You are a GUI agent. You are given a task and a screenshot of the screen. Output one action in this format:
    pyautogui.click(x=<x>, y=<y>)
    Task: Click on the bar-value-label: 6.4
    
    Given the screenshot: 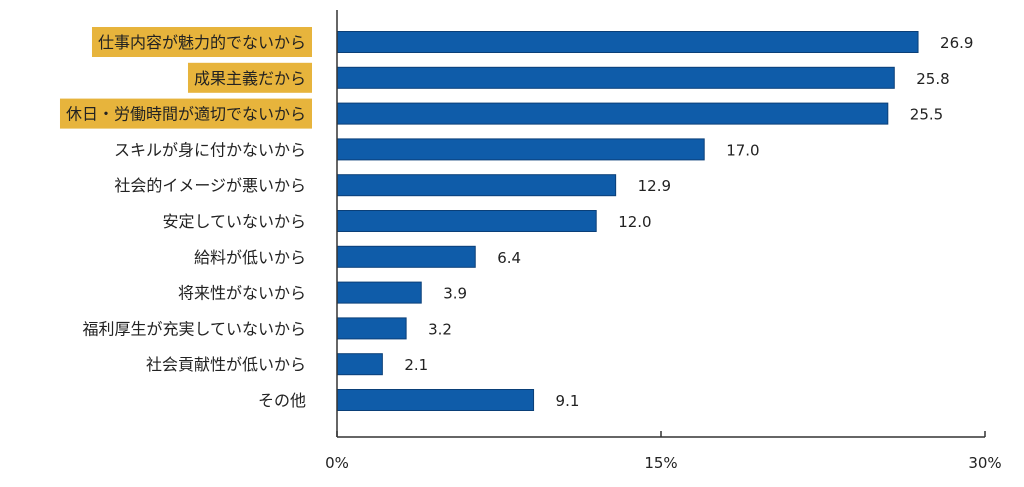 What is the action you would take?
    pyautogui.click(x=509, y=258)
    